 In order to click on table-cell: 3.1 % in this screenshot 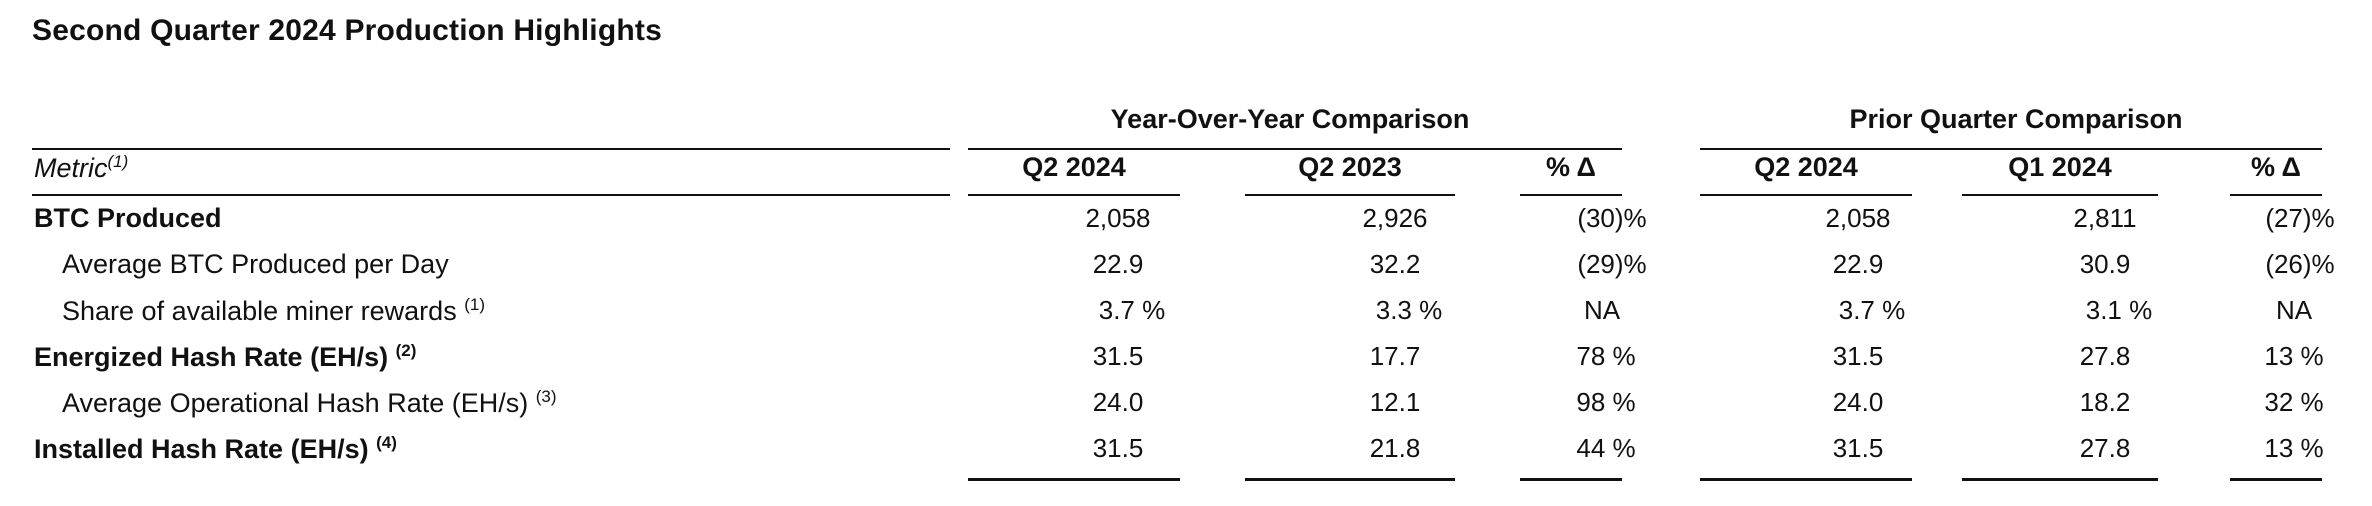, I will do `click(2119, 310)`.